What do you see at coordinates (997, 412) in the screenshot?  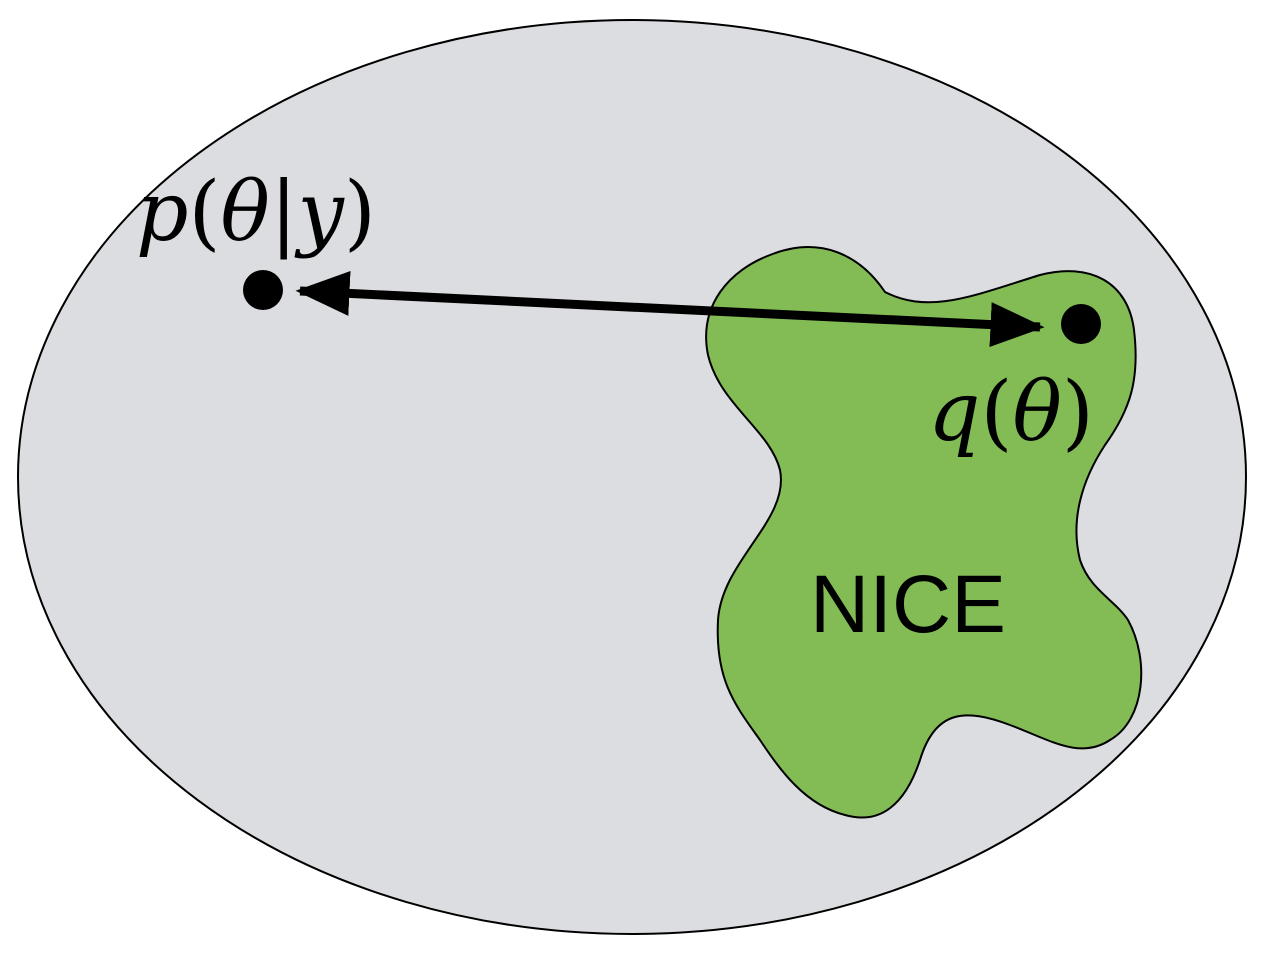 I see `approximation-open-paren: (` at bounding box center [997, 412].